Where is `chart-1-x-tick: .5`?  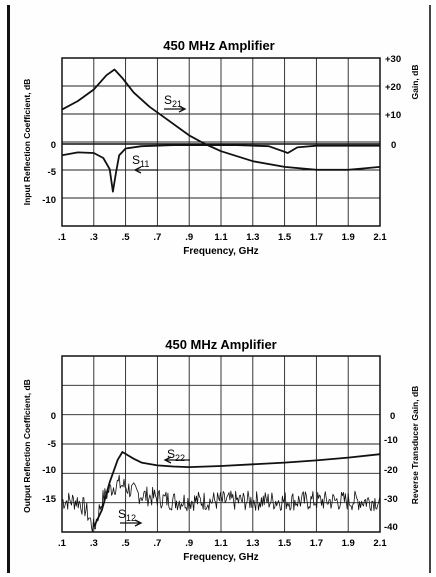 chart-1-x-tick: .5 is located at coordinates (126, 237).